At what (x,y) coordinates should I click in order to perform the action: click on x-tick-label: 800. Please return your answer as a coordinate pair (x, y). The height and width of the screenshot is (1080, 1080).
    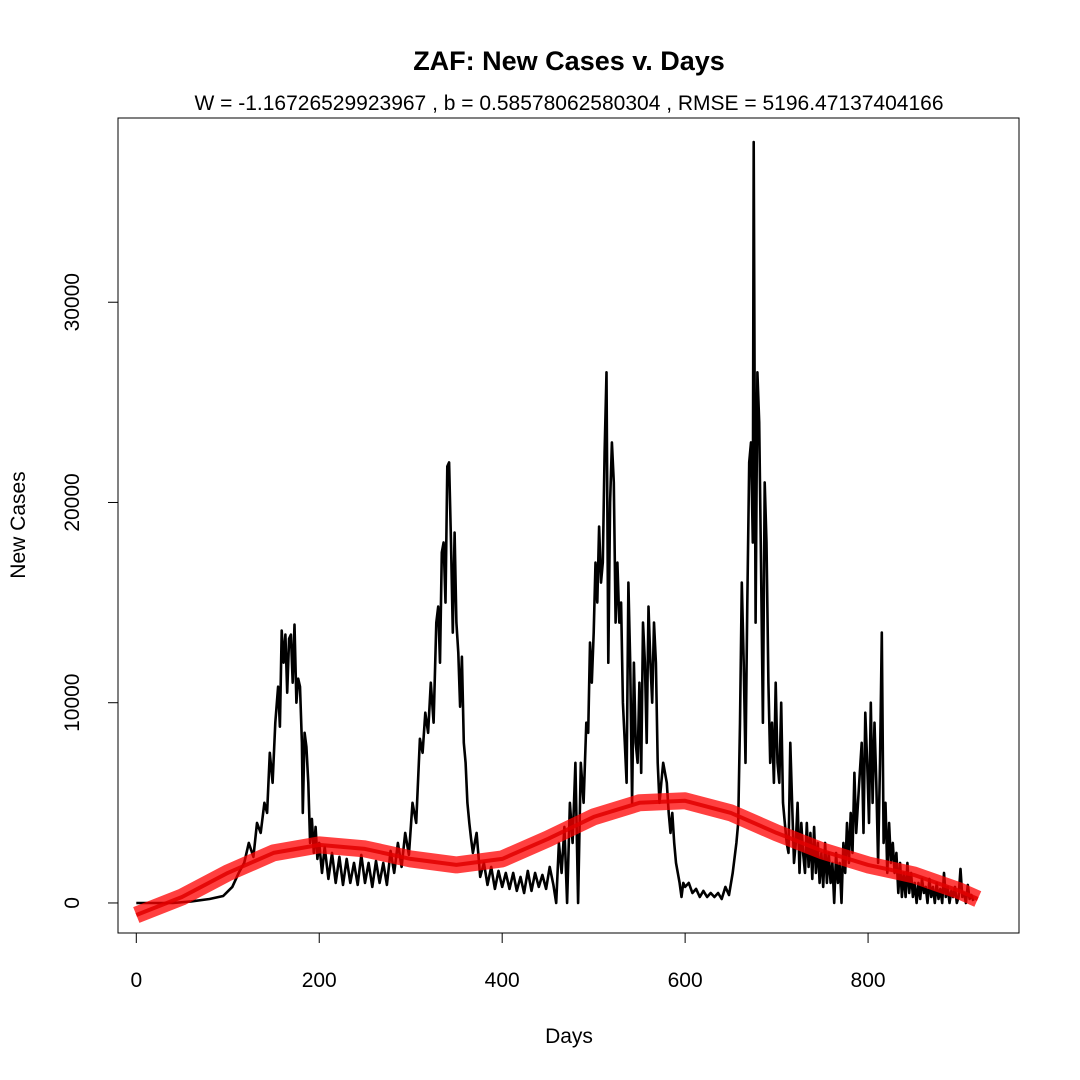
    Looking at the image, I should click on (868, 980).